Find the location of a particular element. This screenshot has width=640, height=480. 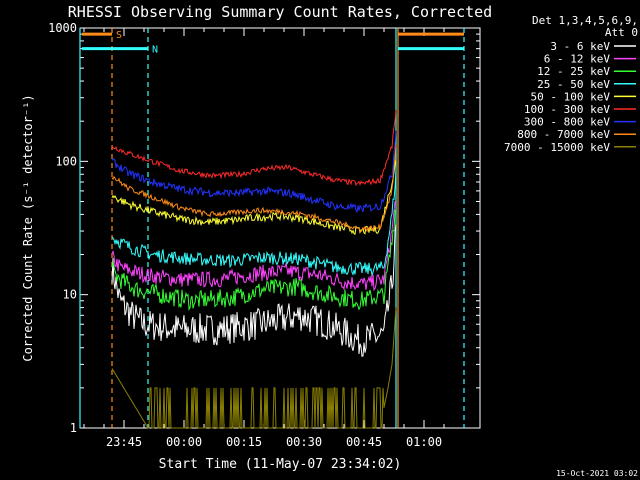

legend-label: 300 - 800 keV is located at coordinates (567, 122).